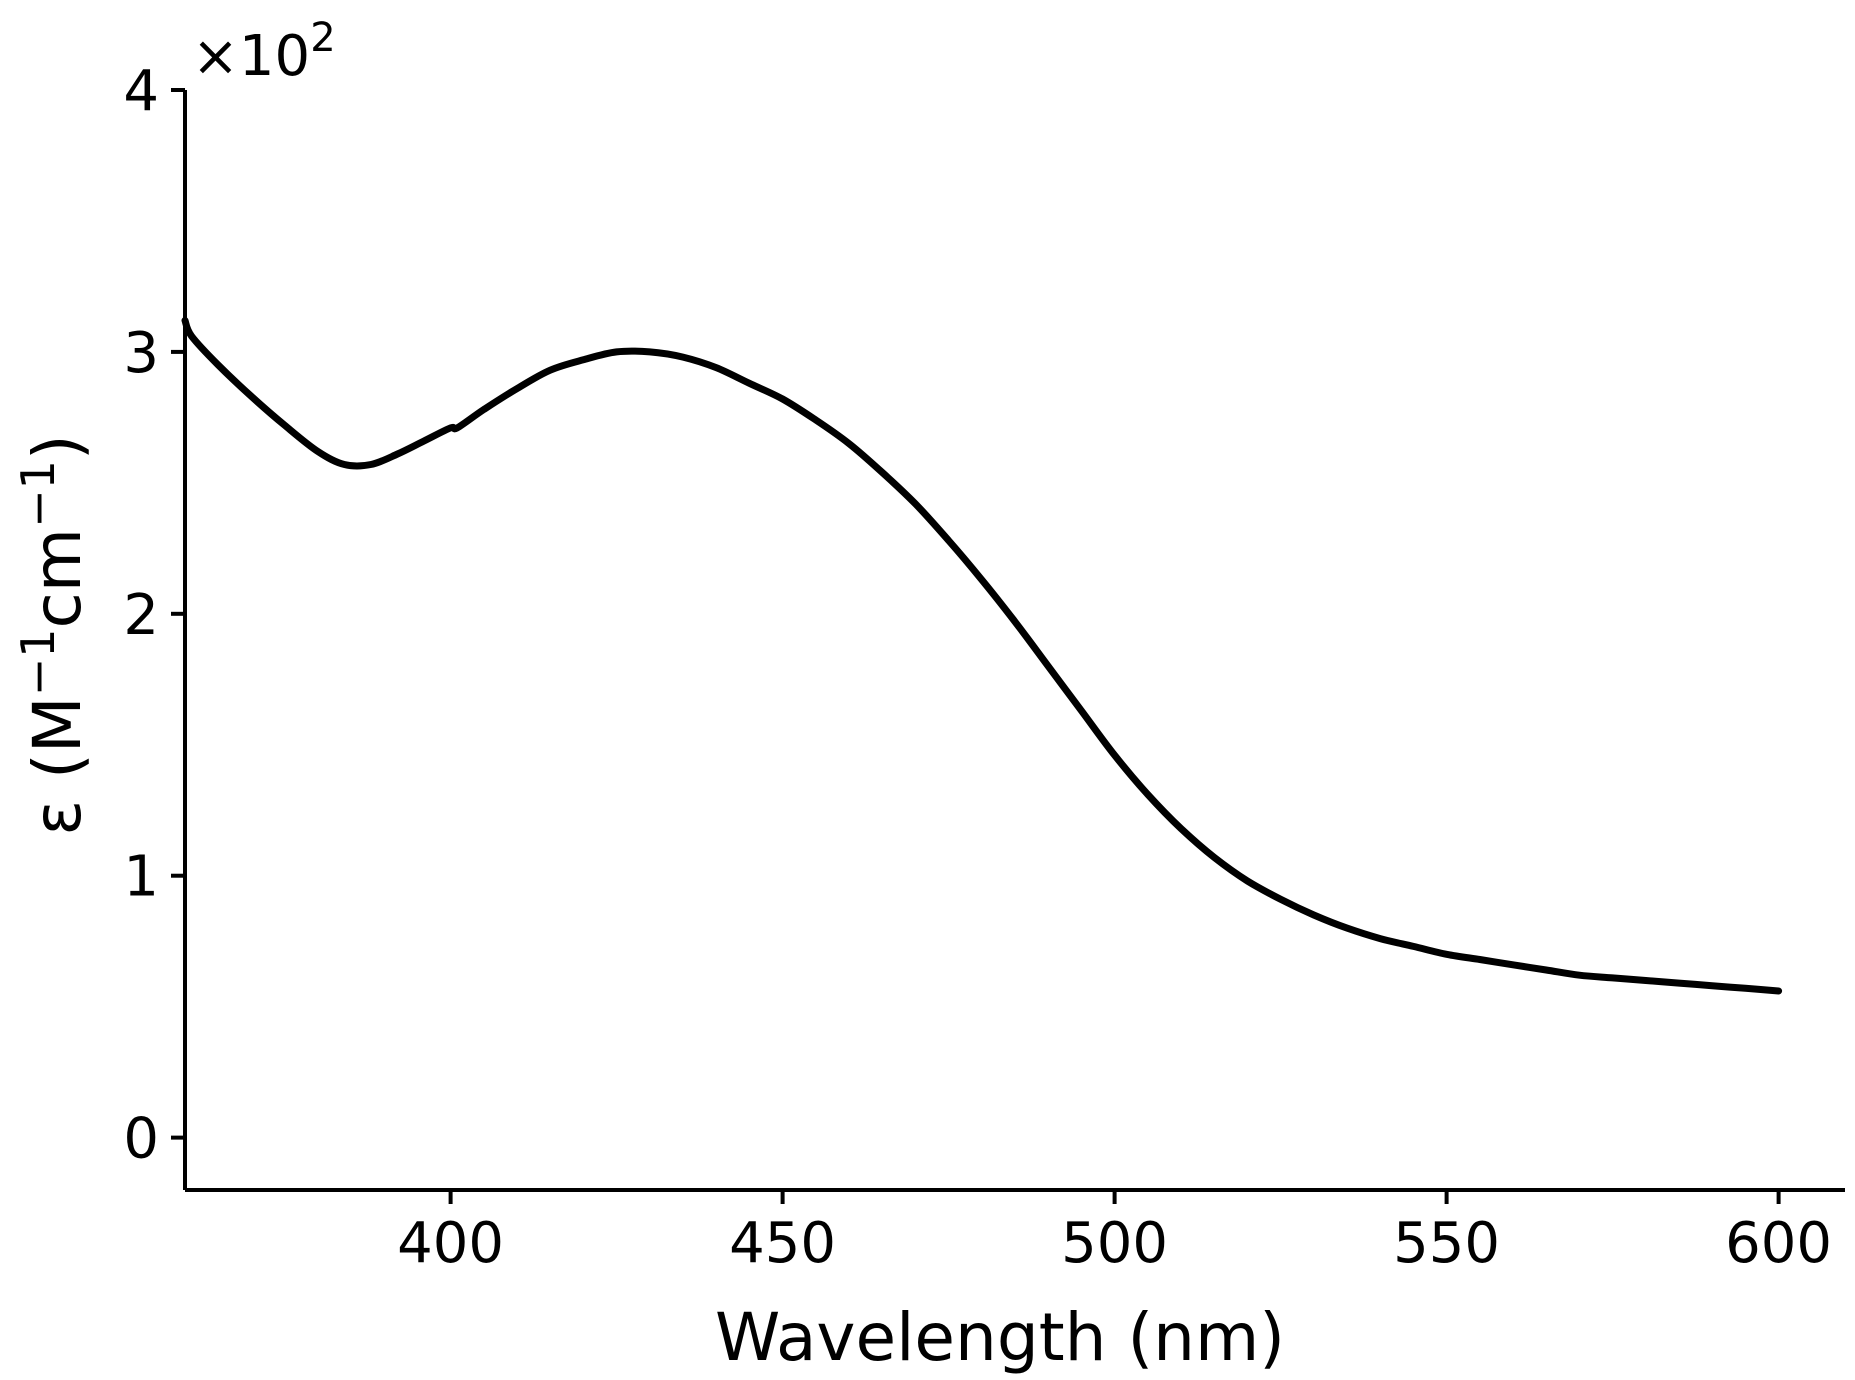  I want to click on y-tick-label: 0, so click(141, 1139).